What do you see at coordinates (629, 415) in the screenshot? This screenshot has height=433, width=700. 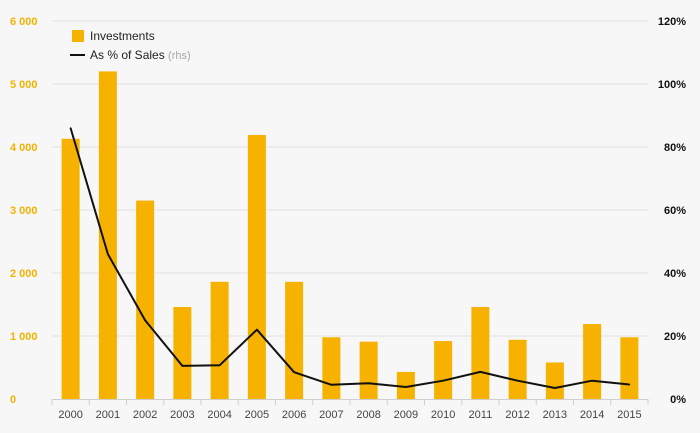 I see `x-tick-label: 2015` at bounding box center [629, 415].